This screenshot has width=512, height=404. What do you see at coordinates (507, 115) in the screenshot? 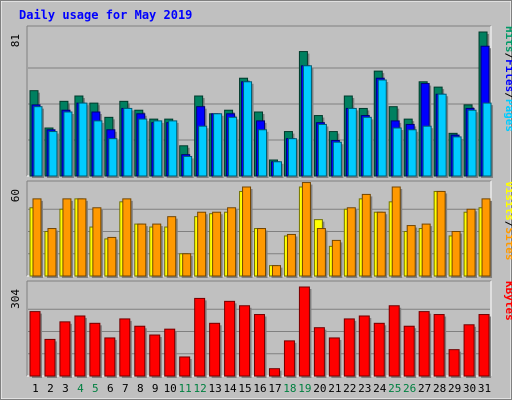
I see `legend-entry: Pages` at bounding box center [507, 115].